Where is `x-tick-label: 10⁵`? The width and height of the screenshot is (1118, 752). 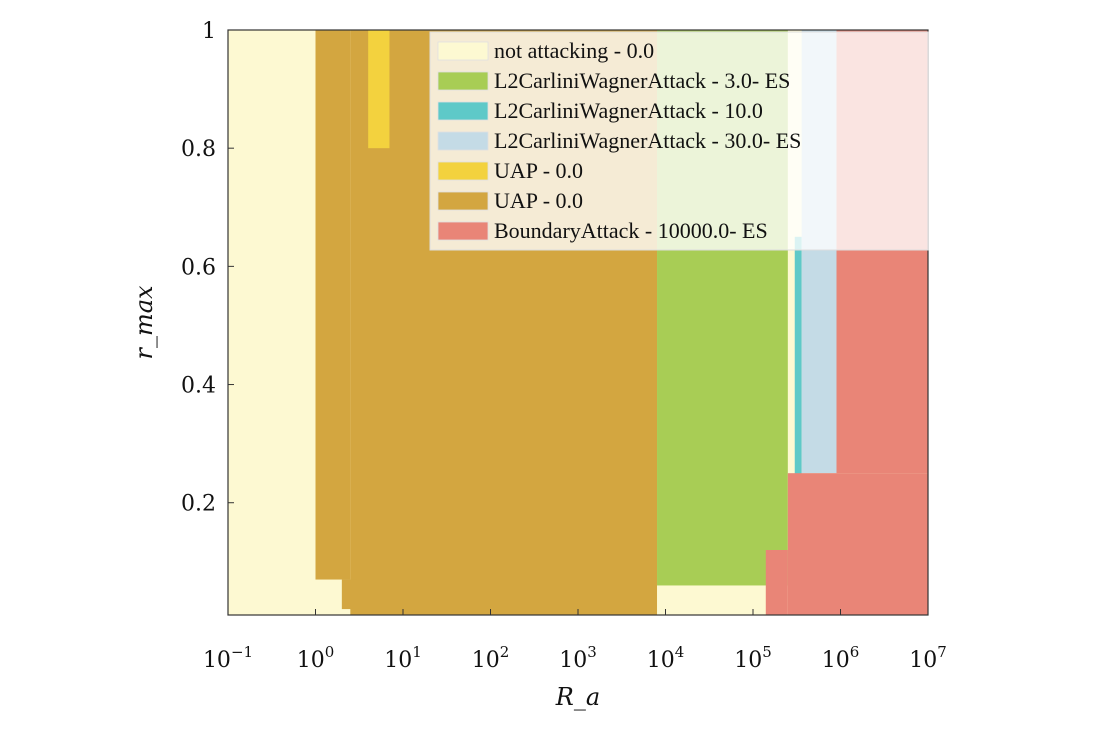
x-tick-label: 10⁵ is located at coordinates (753, 658).